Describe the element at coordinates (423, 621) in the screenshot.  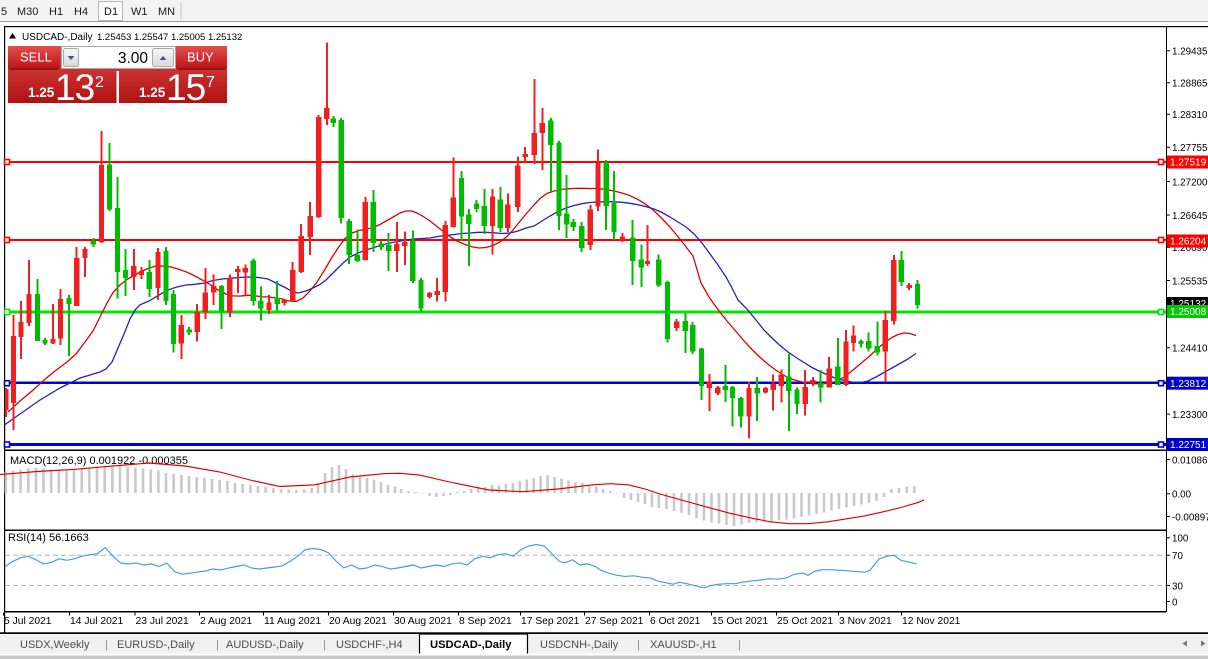
I see `svg-text: 30 Aug 2021` at that location.